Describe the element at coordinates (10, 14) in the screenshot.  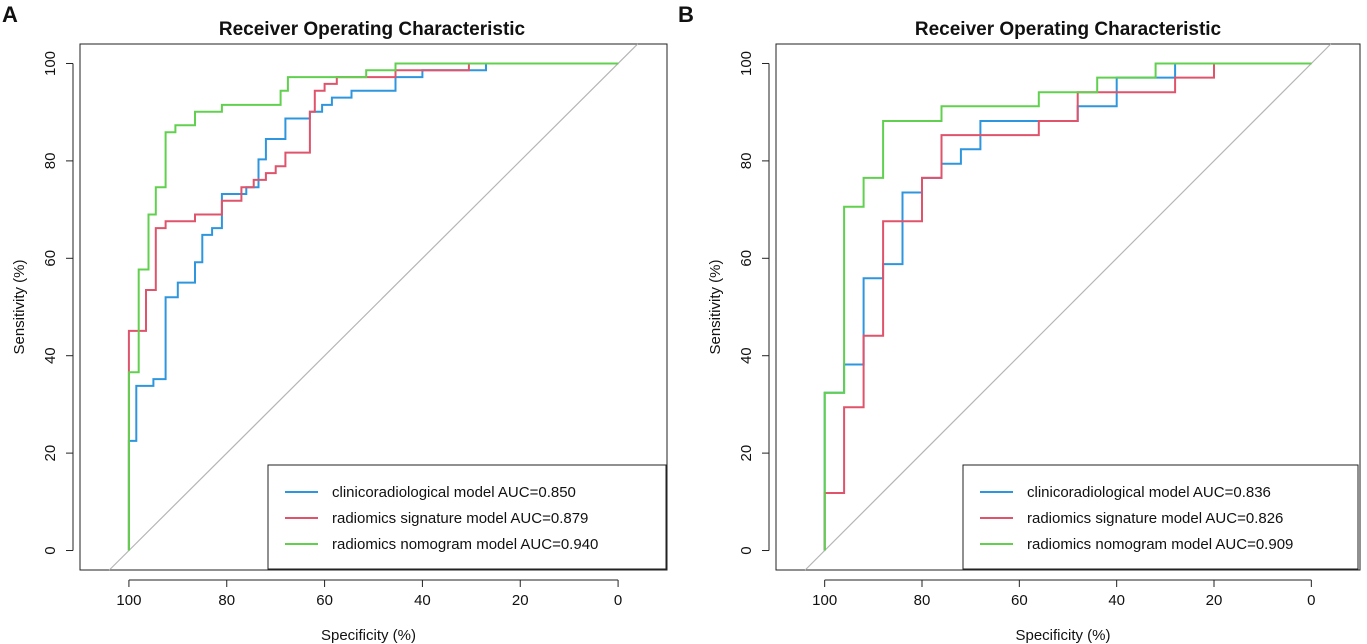
I see `panel-a-letter: A` at that location.